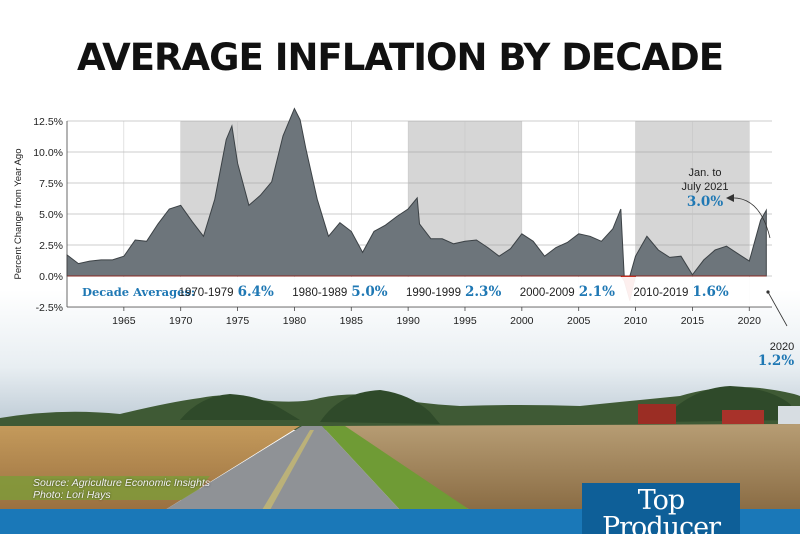 The height and width of the screenshot is (534, 800). I want to click on top-producer-logo: Top Producer, so click(661, 508).